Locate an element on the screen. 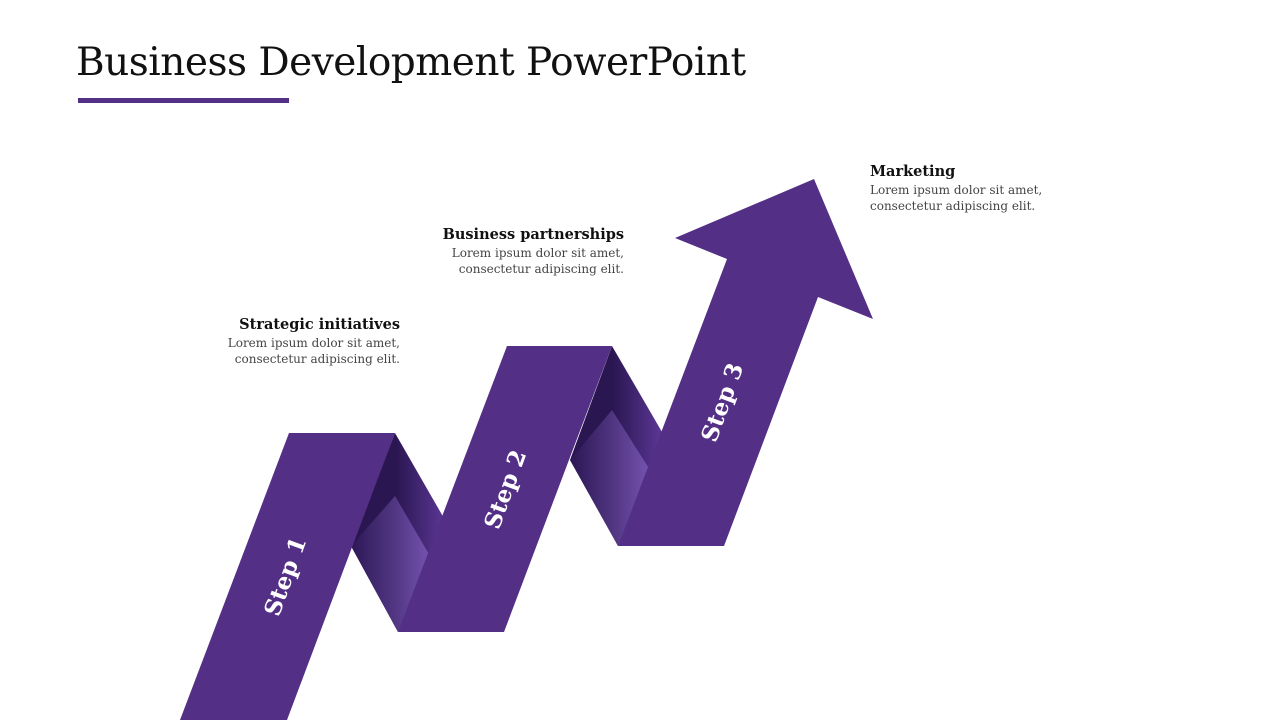 Image resolution: width=1280 pixels, height=720 pixels. step2-description-line2: consectetur adipiscing elit. is located at coordinates (541, 269).